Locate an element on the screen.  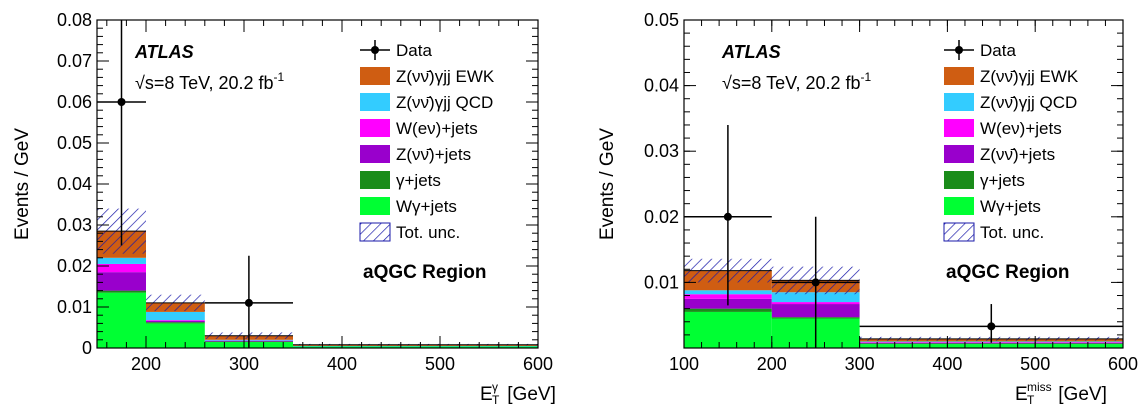
bar-wgjets-bin3 is located at coordinates (415, 347).